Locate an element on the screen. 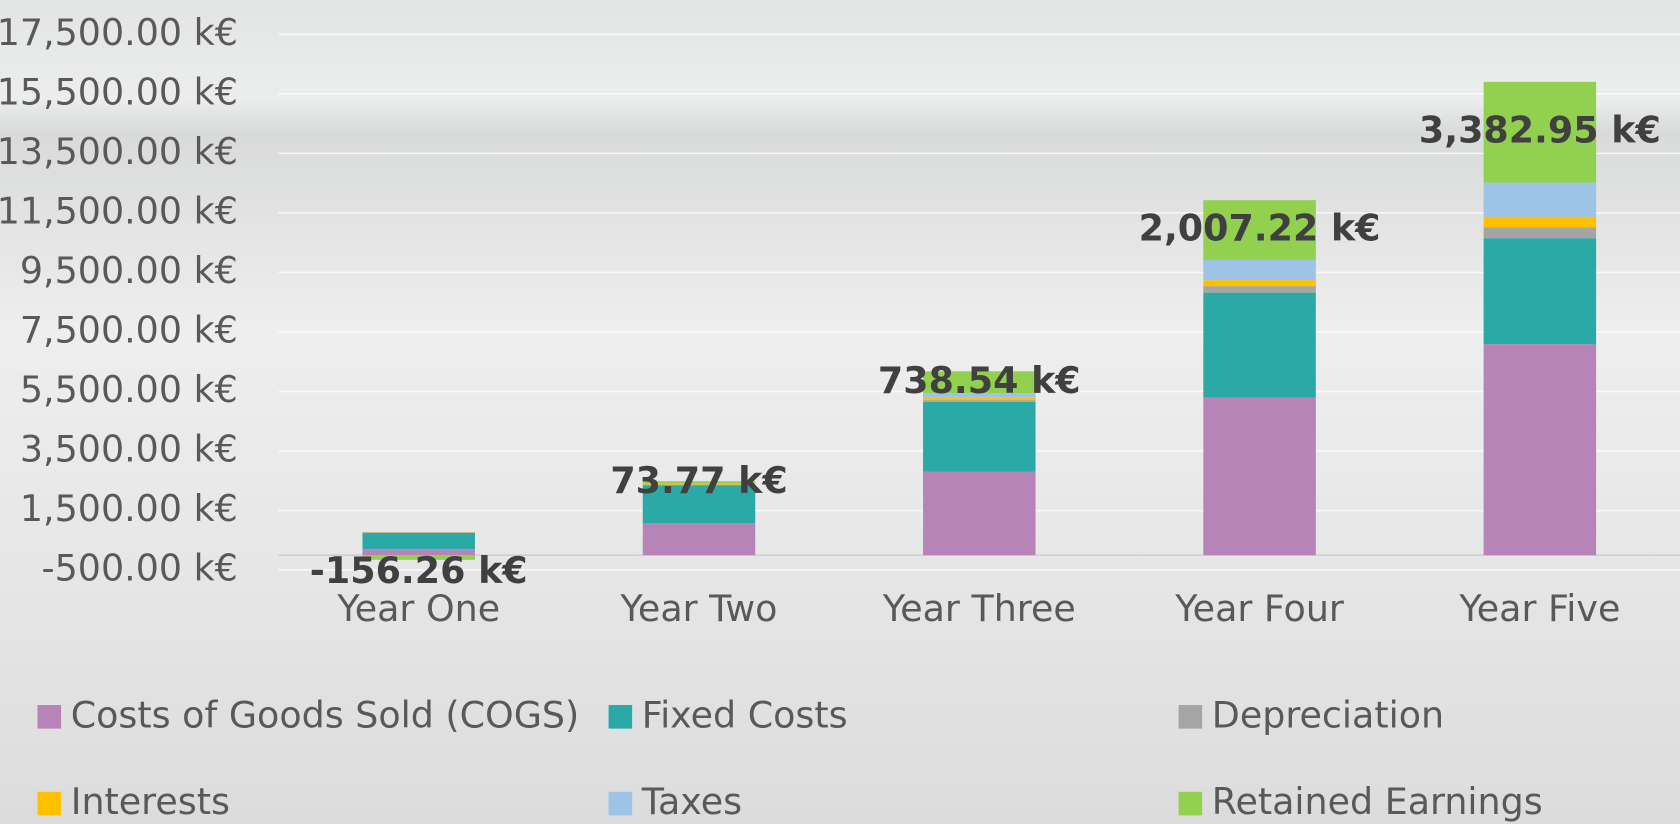 The width and height of the screenshot is (1680, 824). legend-label: Retained Earnings is located at coordinates (1377, 801).